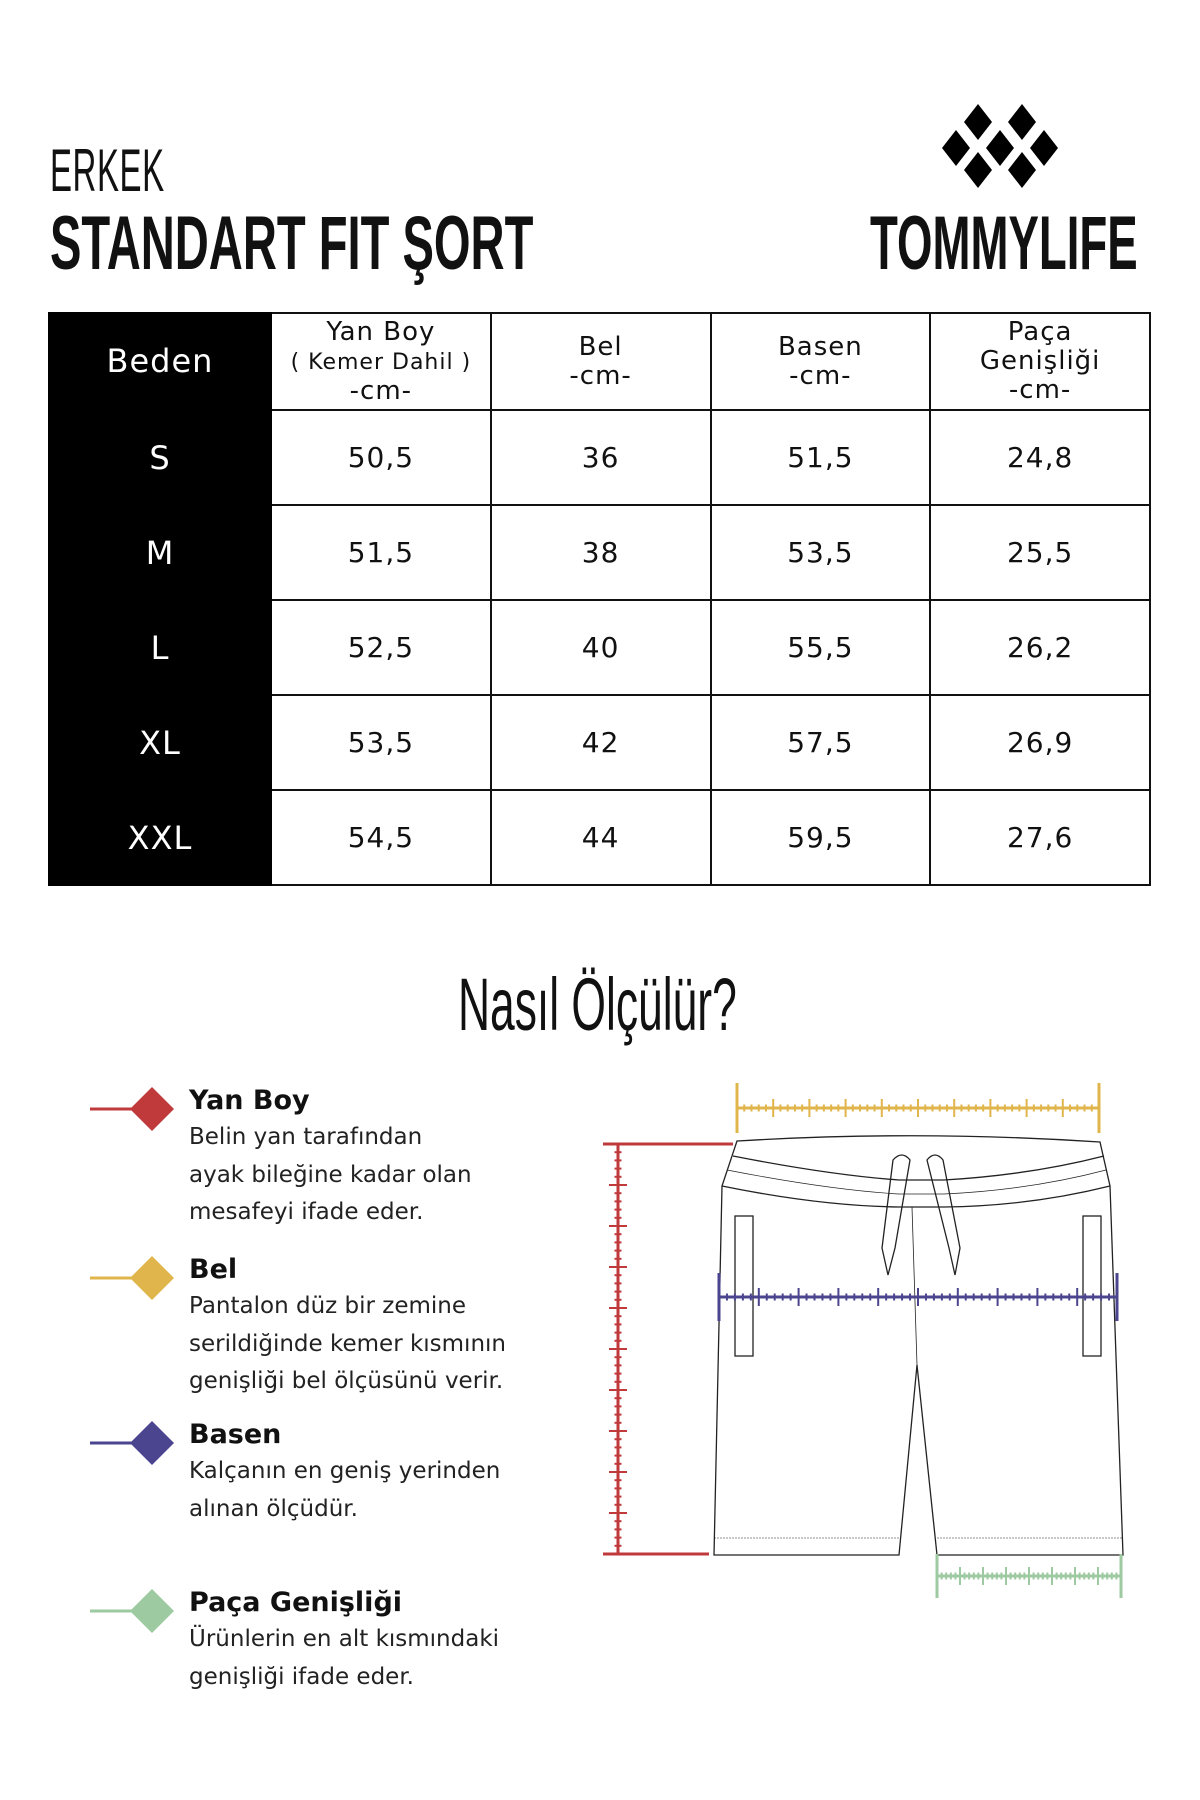 The height and width of the screenshot is (1800, 1200). What do you see at coordinates (249, 1100) in the screenshot?
I see `legend-title: Yan Boy` at bounding box center [249, 1100].